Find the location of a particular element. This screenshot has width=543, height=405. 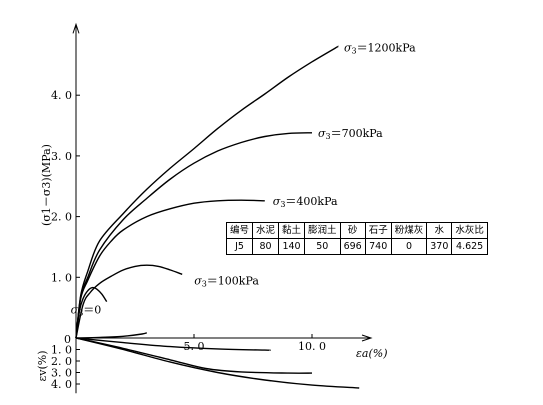

table-cell: 80 is located at coordinates (266, 246).